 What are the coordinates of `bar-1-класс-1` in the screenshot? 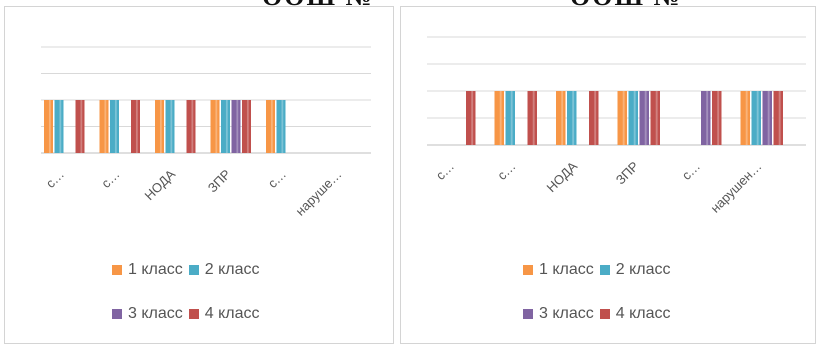 It's located at (48, 126).